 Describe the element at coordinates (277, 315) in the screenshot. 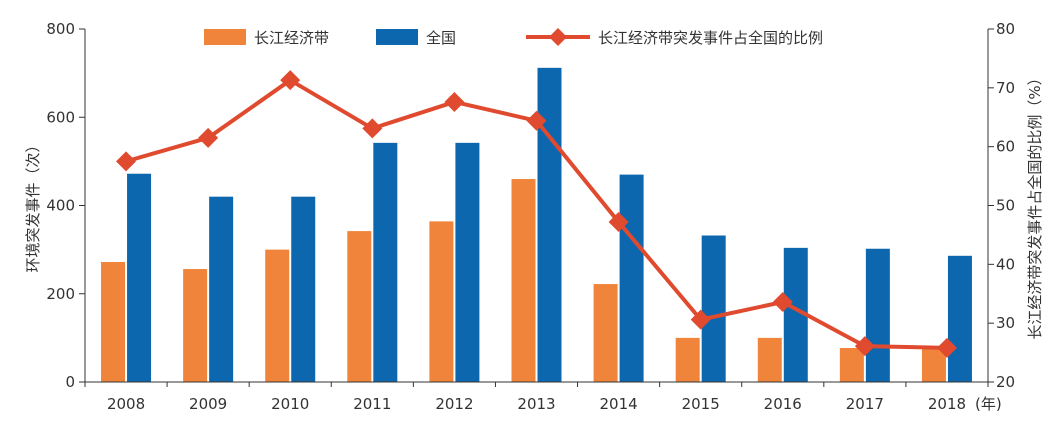

I see `bar-yangtze-2010` at that location.